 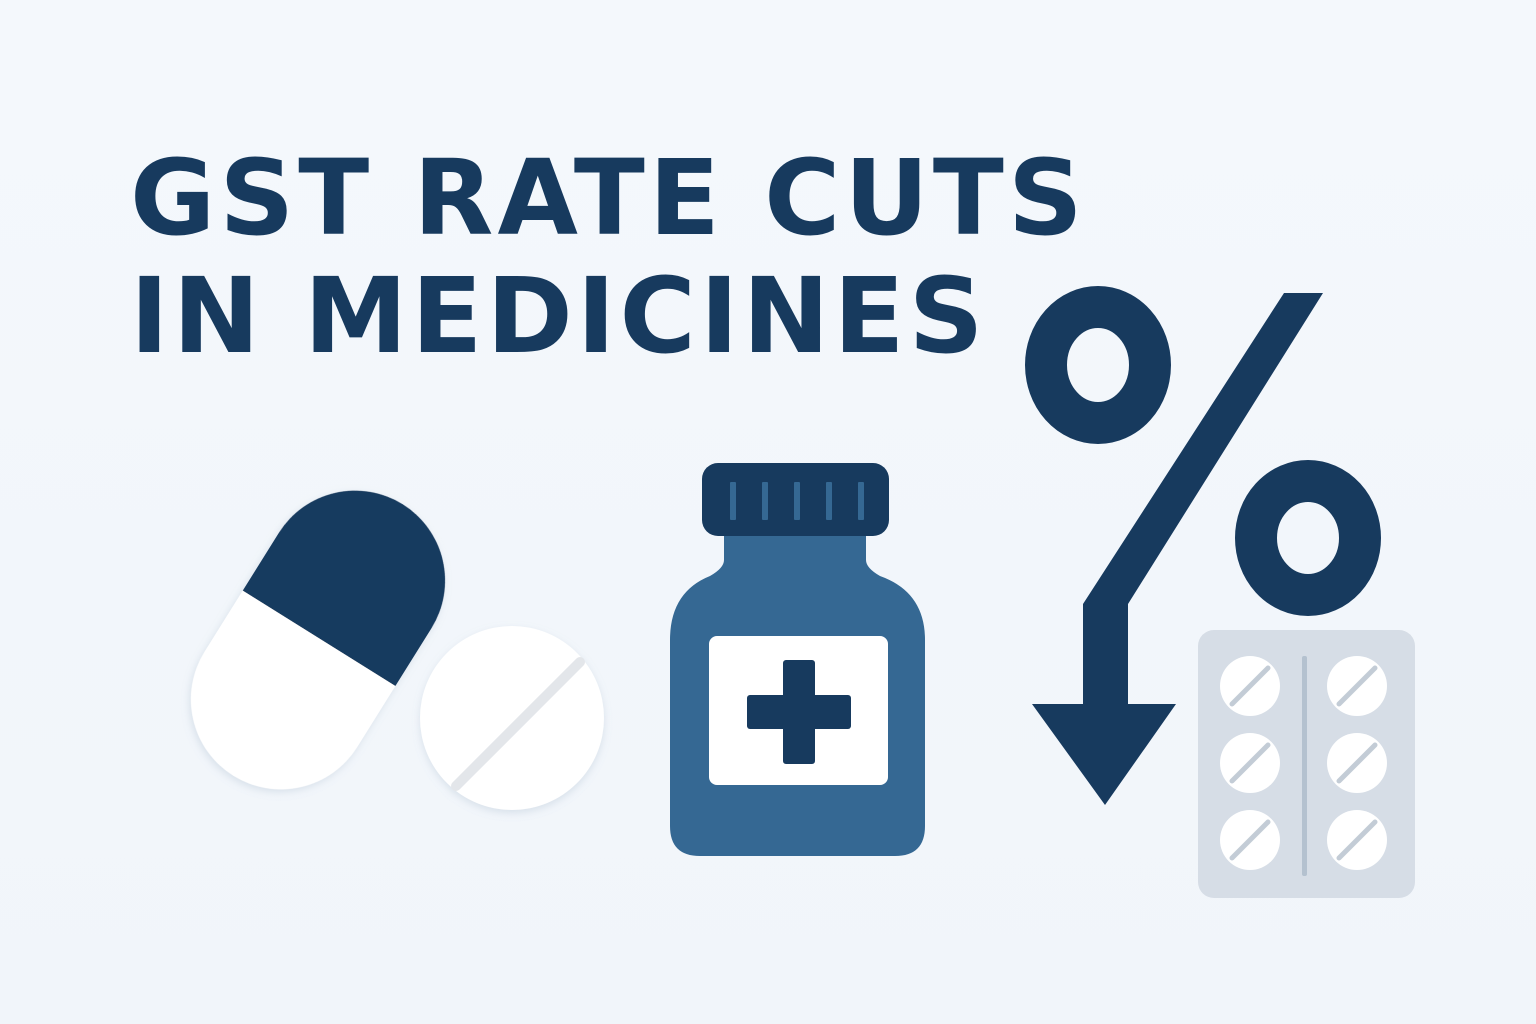 I want to click on headline-line-1: GST RATE CUTS, so click(x=608, y=198).